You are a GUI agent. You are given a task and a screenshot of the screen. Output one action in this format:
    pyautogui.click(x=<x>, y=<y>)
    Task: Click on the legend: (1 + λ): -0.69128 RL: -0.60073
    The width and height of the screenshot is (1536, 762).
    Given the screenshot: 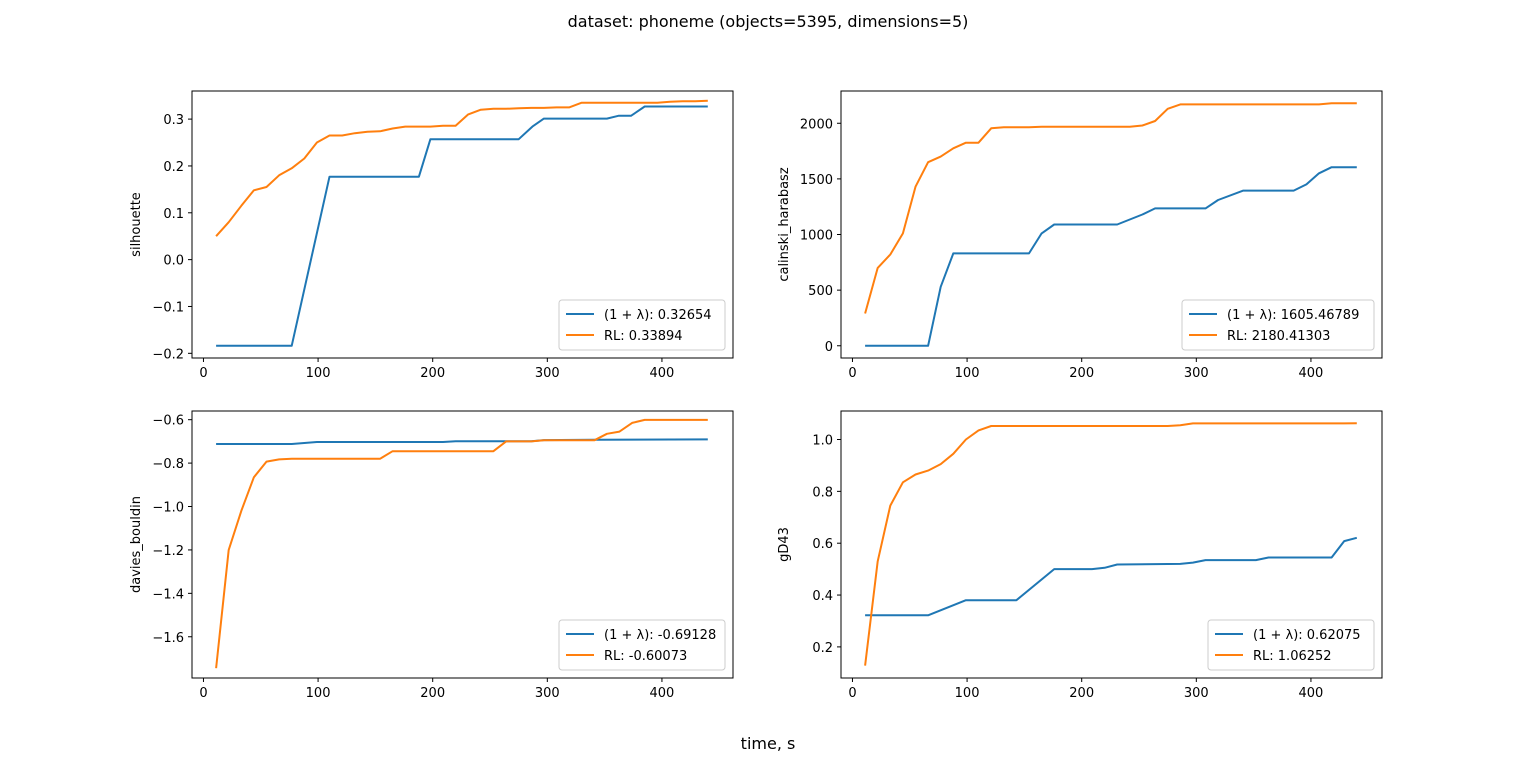 What is the action you would take?
    pyautogui.click(x=642, y=645)
    